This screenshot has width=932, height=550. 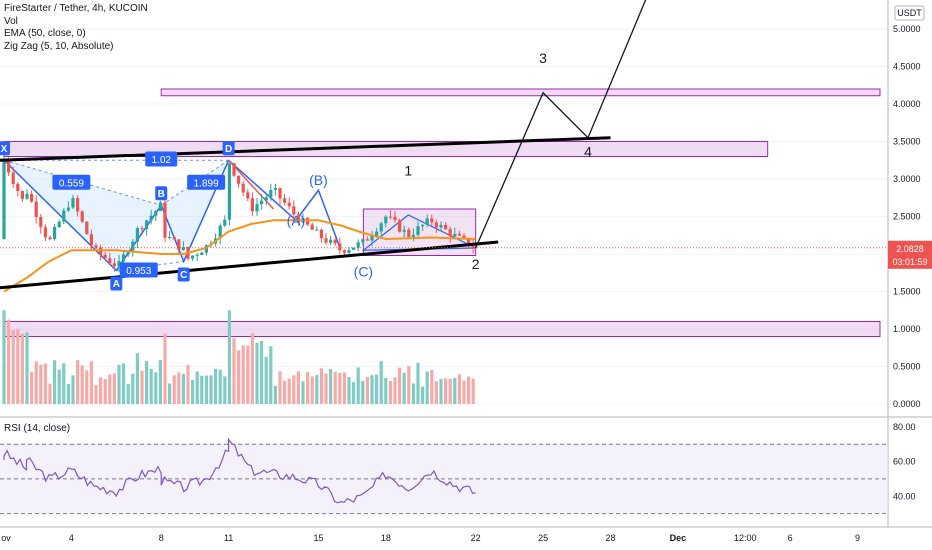 I want to click on pattern-point-c: C, so click(x=183, y=274).